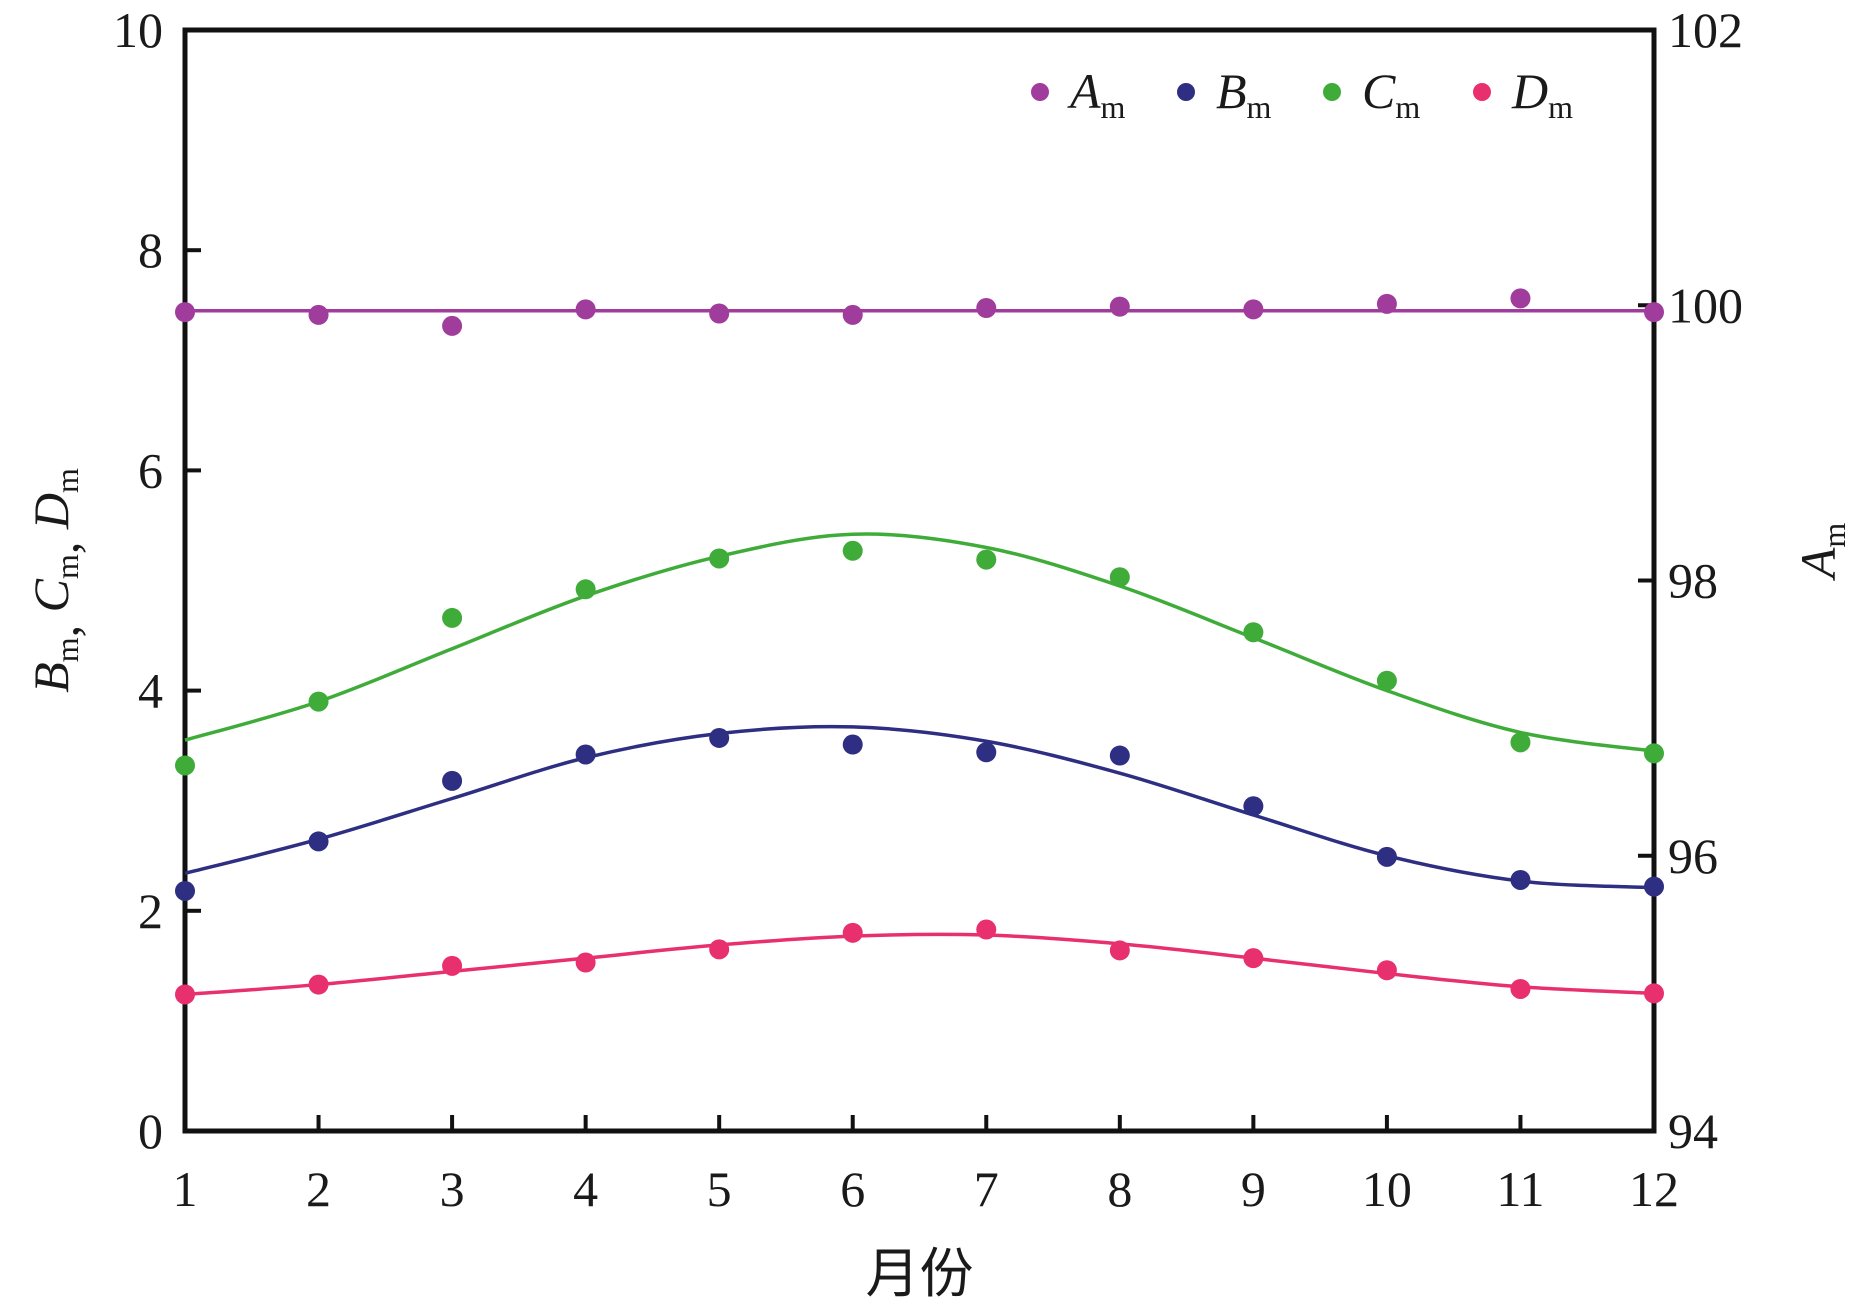 This screenshot has height=1307, width=1849. Describe the element at coordinates (986, 1189) in the screenshot. I see `x-tick-label: 7` at that location.